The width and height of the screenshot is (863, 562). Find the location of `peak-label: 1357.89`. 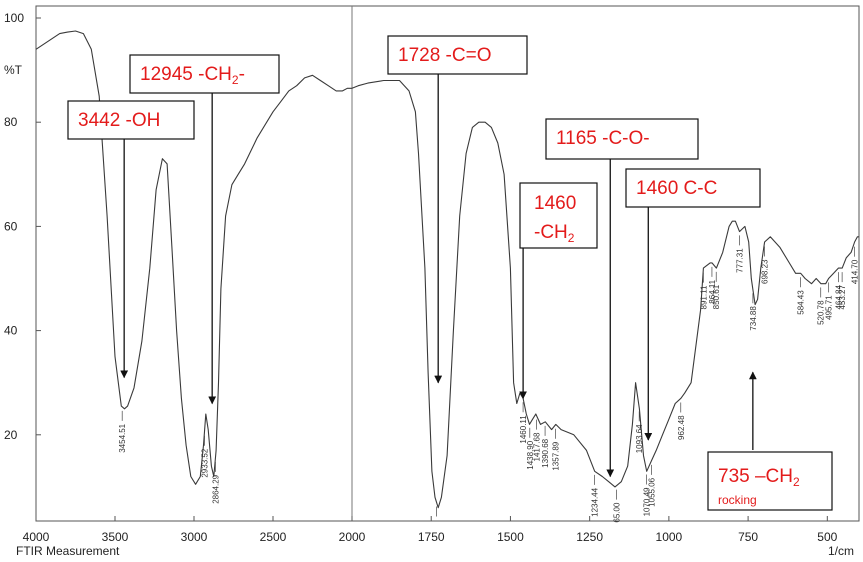

peak-label: 1357.89 is located at coordinates (555, 449).